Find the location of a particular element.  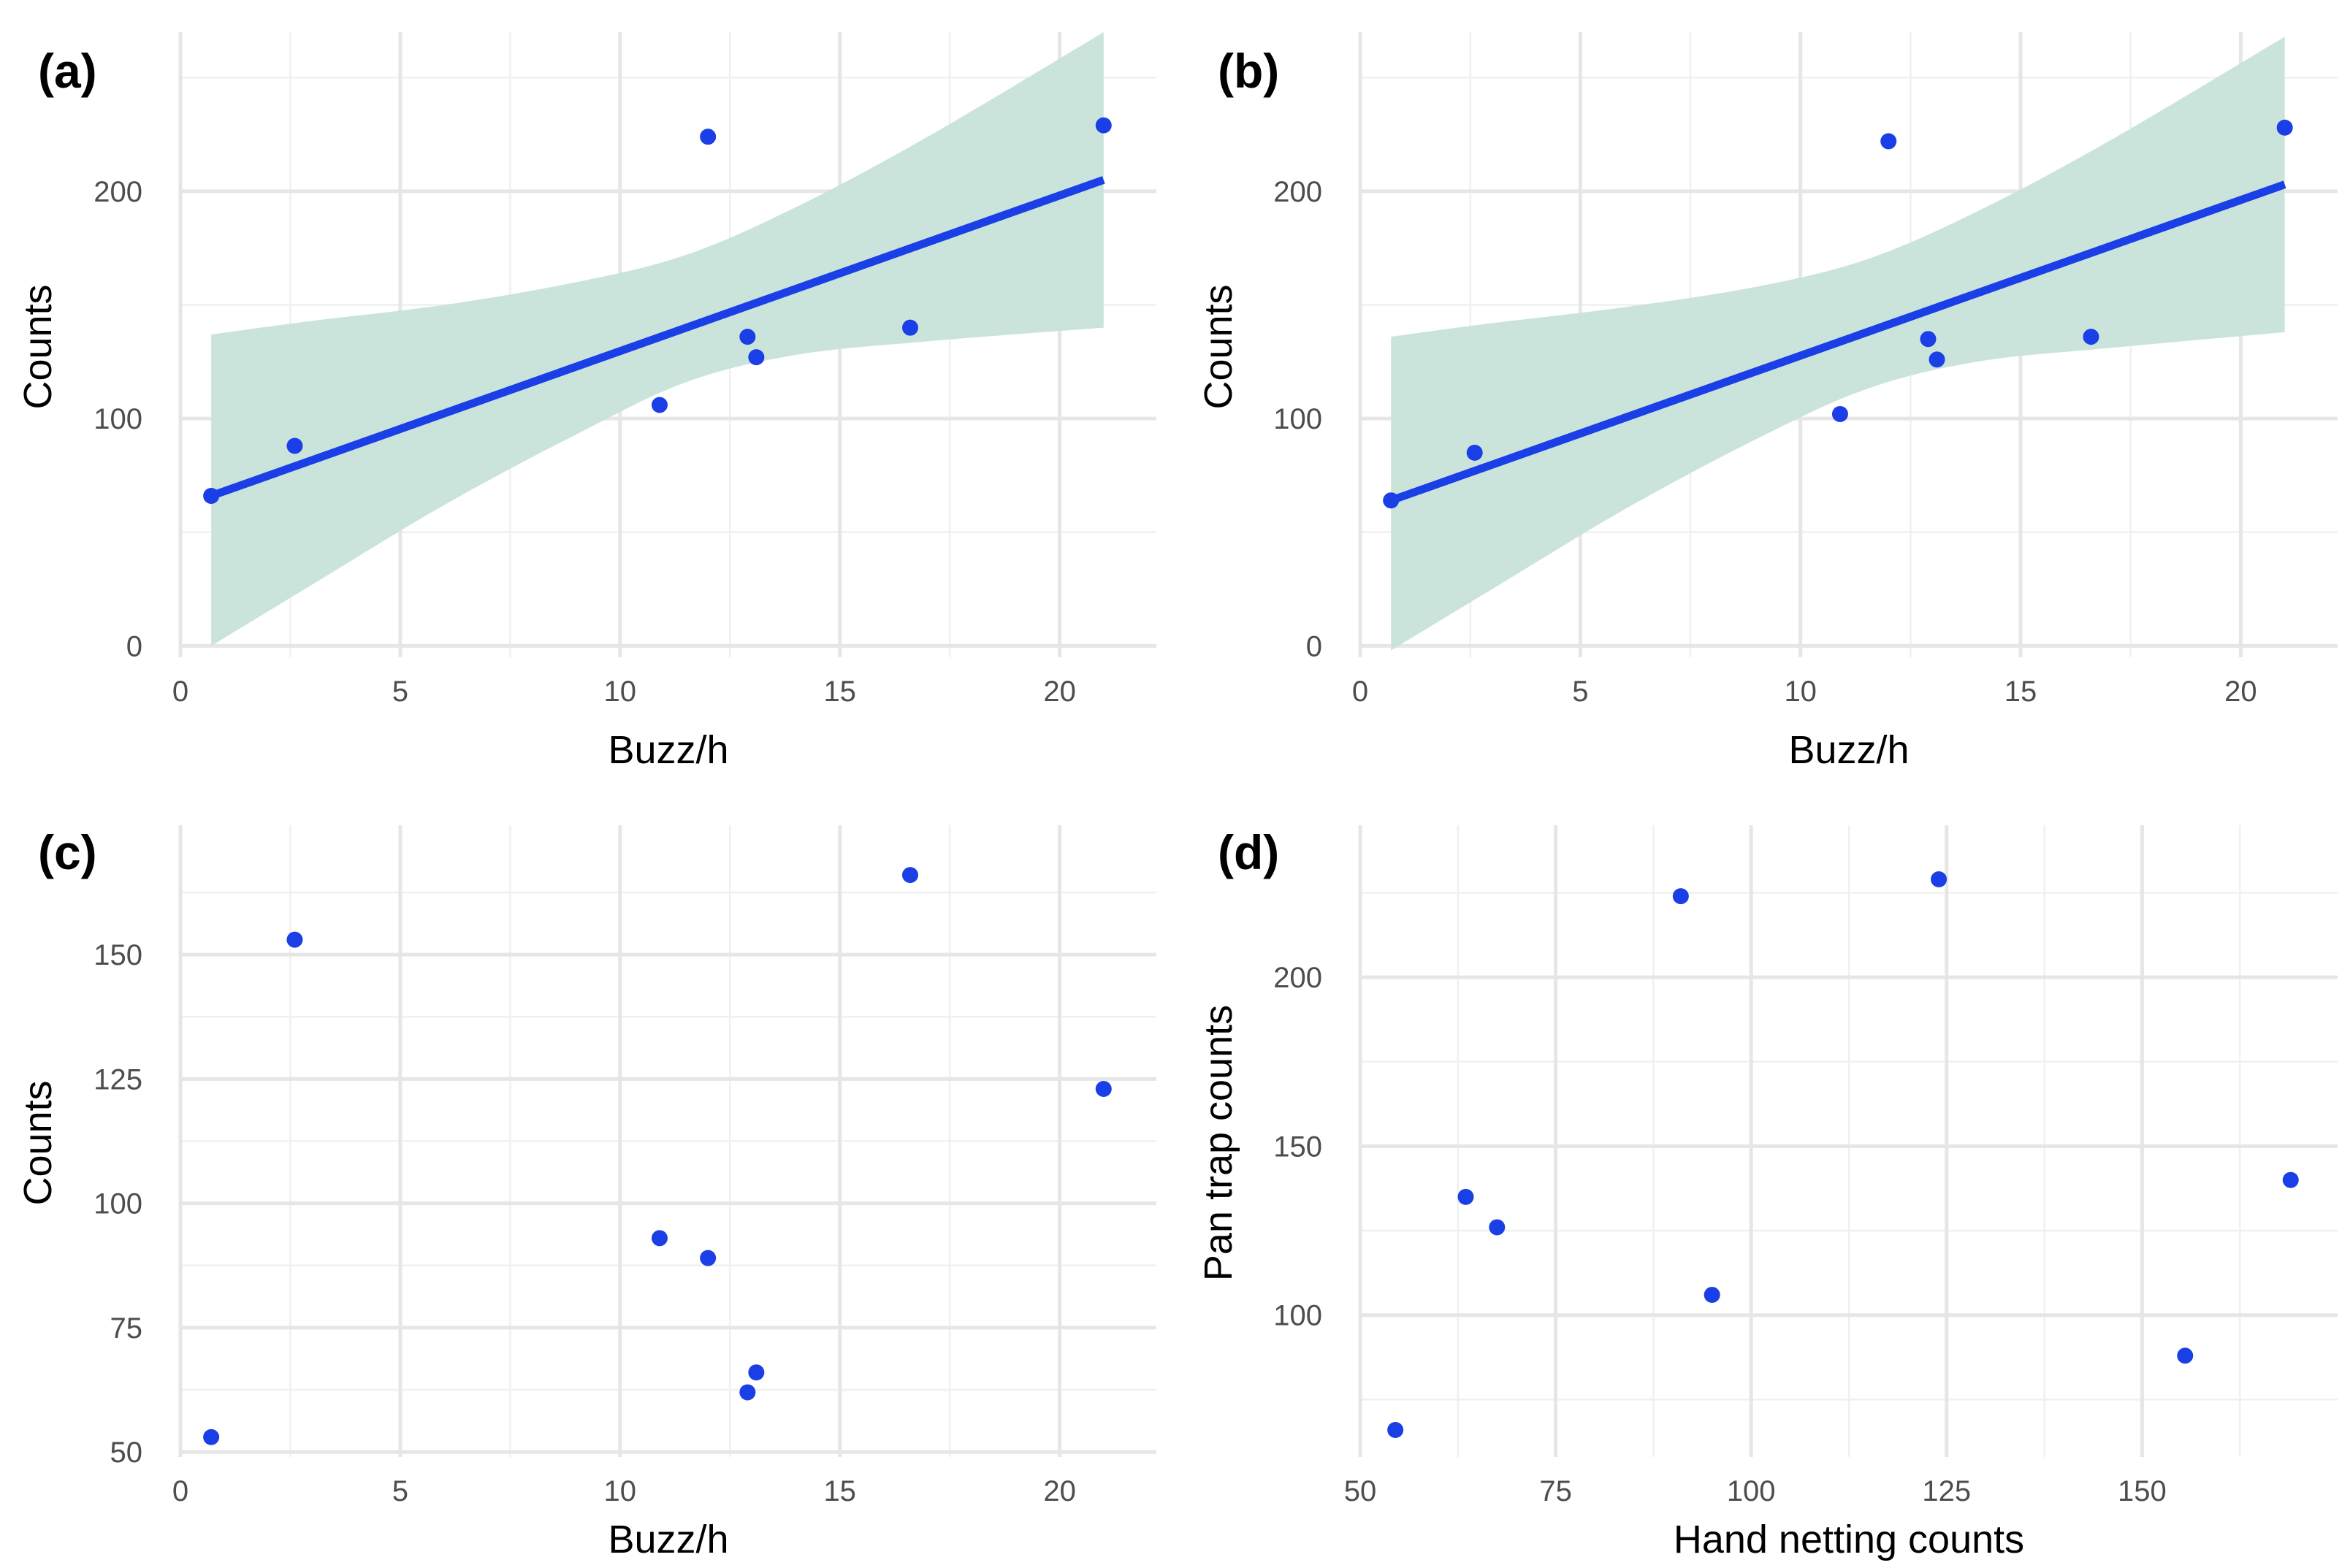

panel-tag-c: (c) is located at coordinates (67, 852).